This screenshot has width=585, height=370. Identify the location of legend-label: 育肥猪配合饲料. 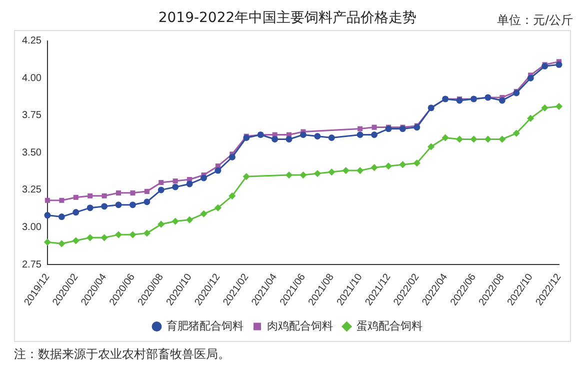
(205, 326).